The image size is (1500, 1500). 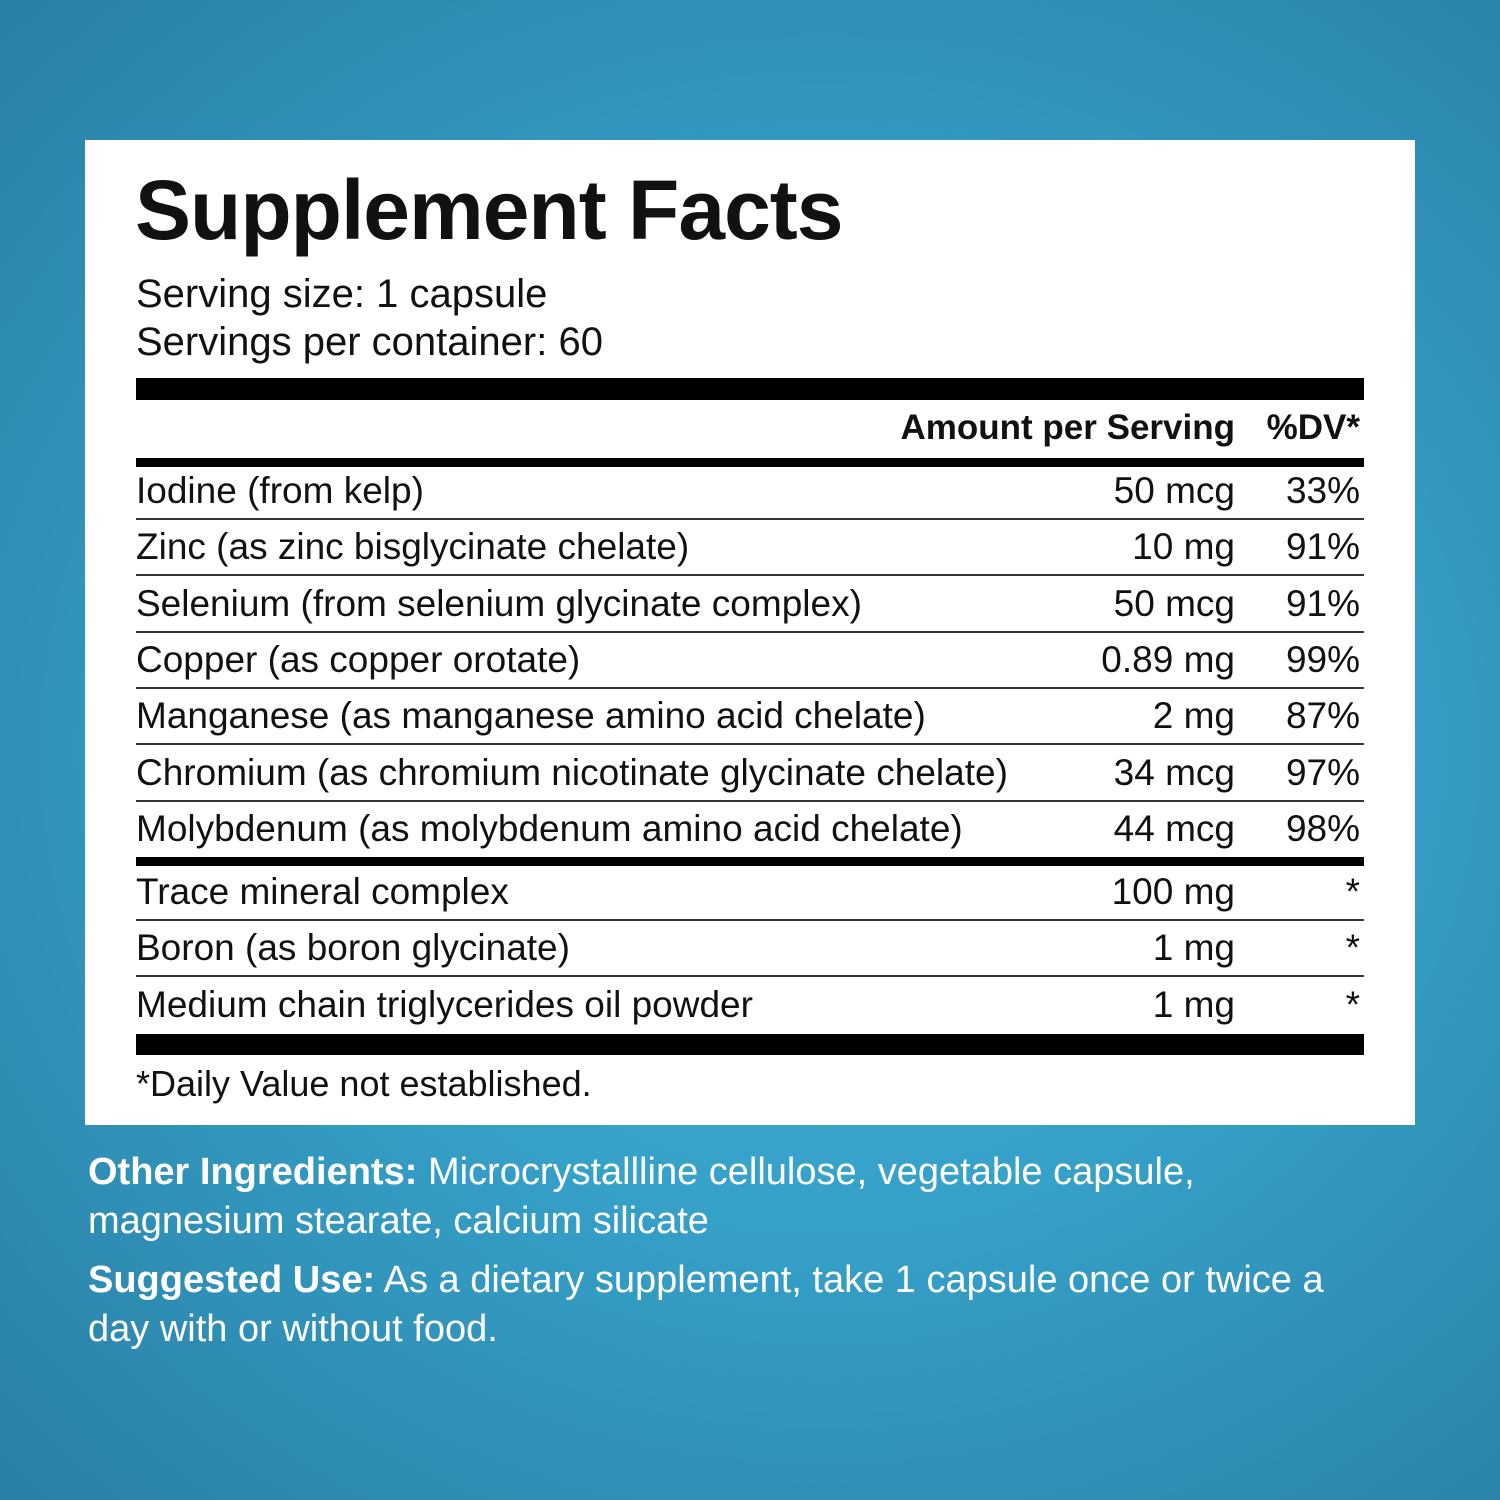 I want to click on daily-value: 87%, so click(x=1322, y=716).